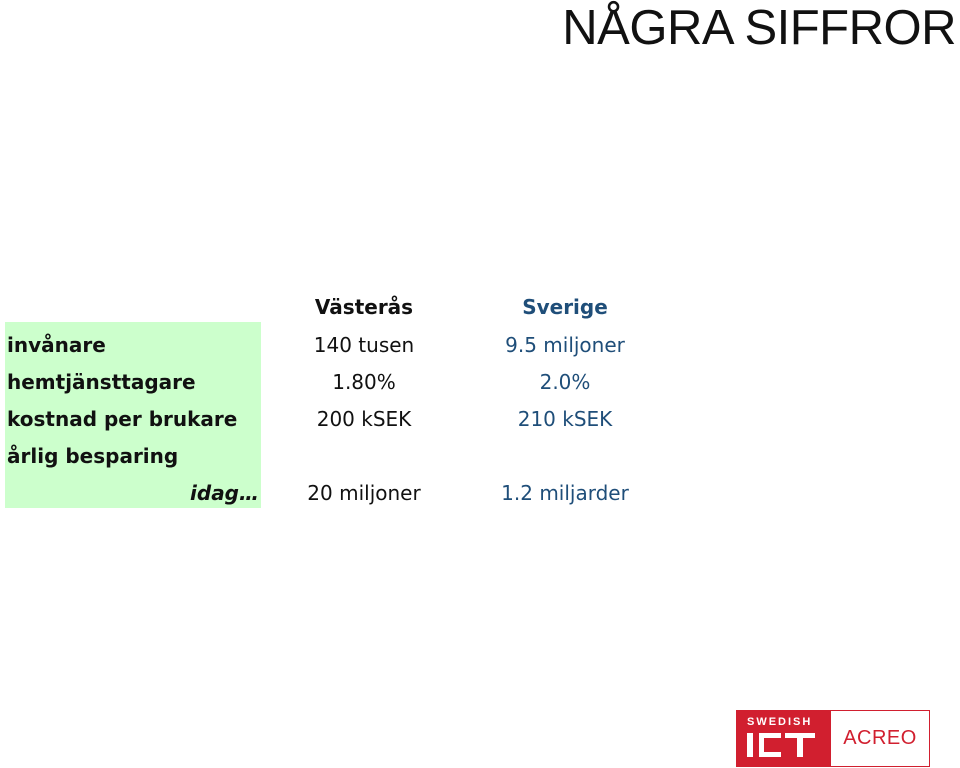  Describe the element at coordinates (780, 722) in the screenshot. I see `logo-swedish-text: SWEDISH` at that location.